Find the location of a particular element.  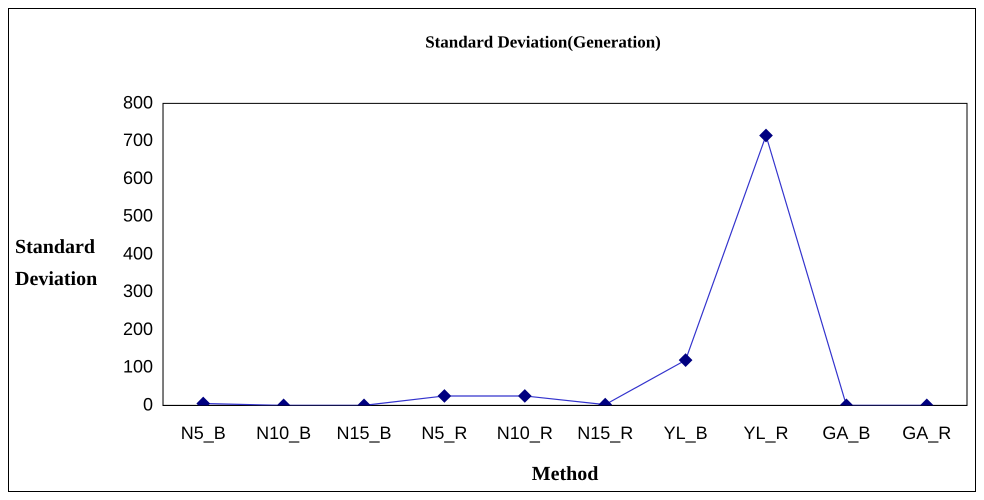

x-tick-label: N15_B is located at coordinates (364, 433).